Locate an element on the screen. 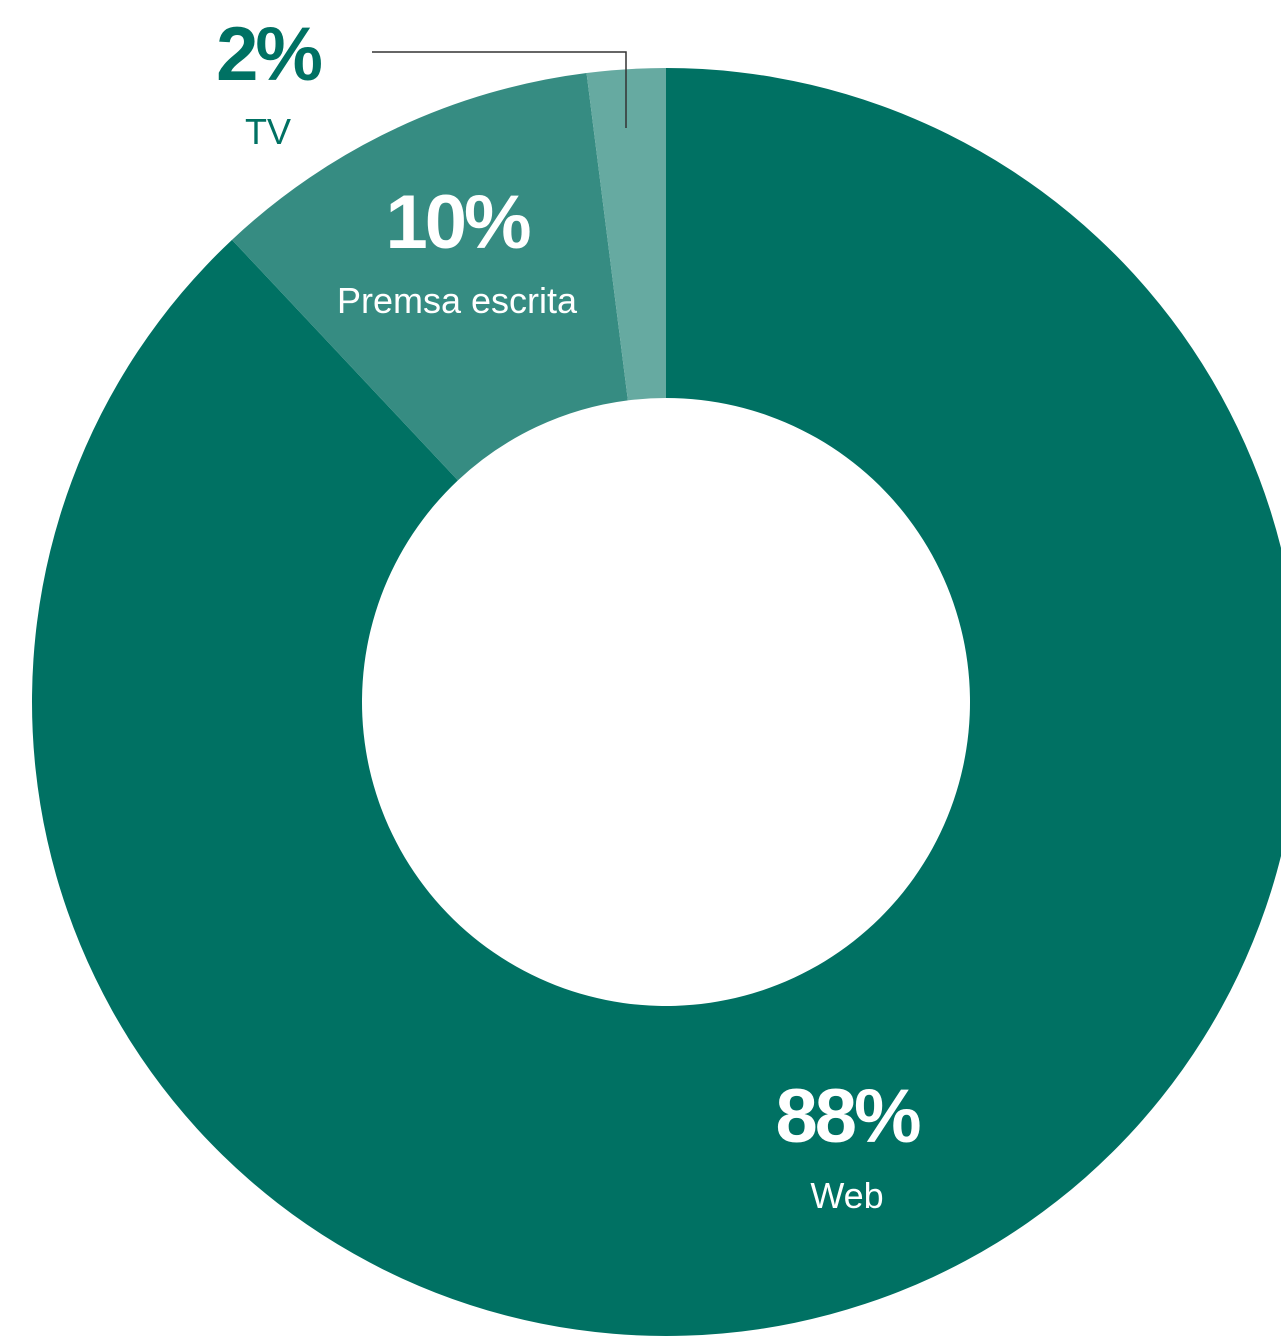  web-percent-label: 88% is located at coordinates (847, 1116).